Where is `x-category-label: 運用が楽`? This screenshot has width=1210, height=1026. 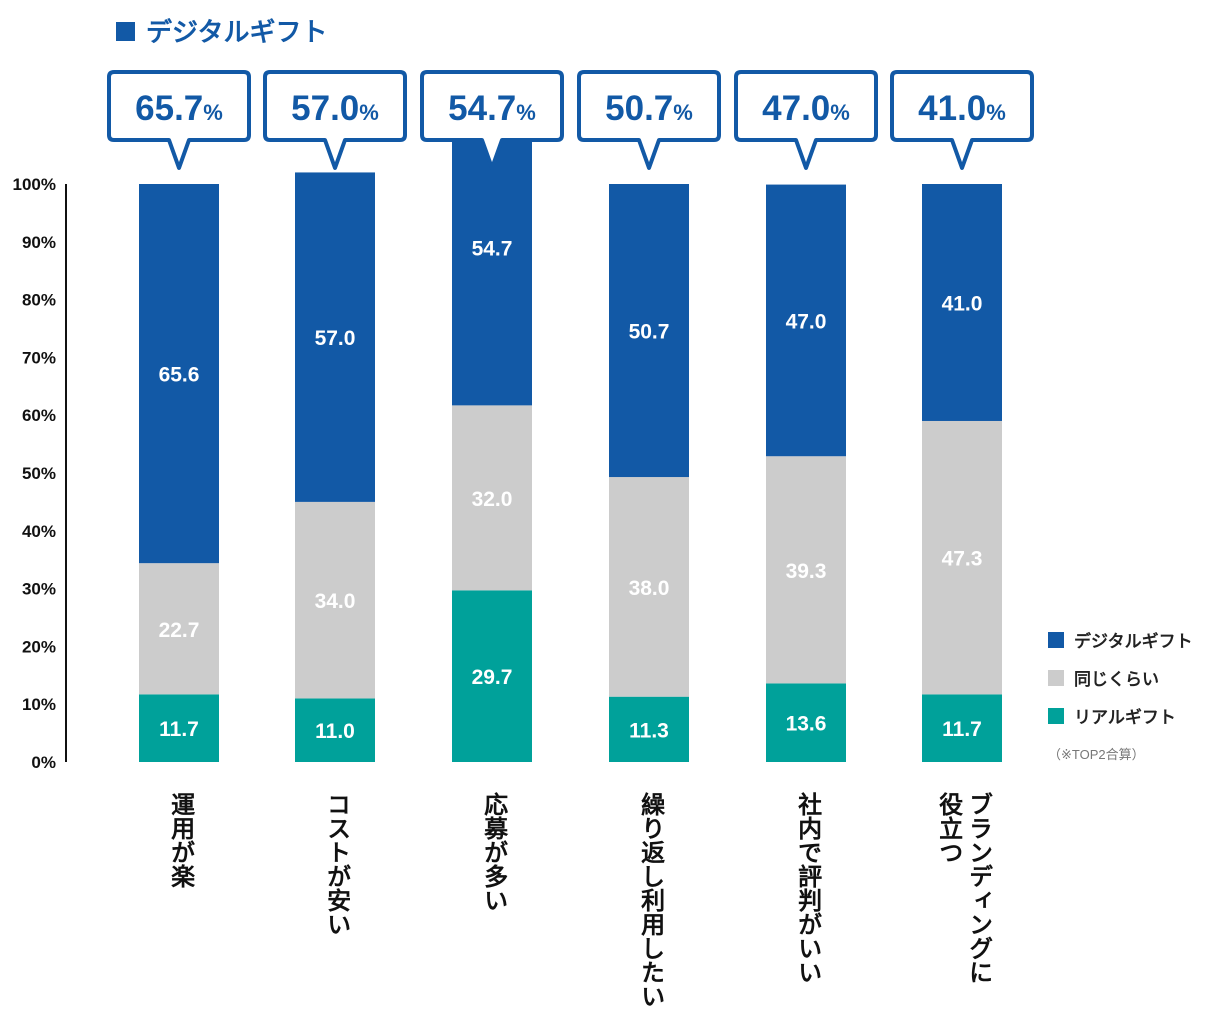
x-category-label: 運用が楽 is located at coordinates (181, 840).